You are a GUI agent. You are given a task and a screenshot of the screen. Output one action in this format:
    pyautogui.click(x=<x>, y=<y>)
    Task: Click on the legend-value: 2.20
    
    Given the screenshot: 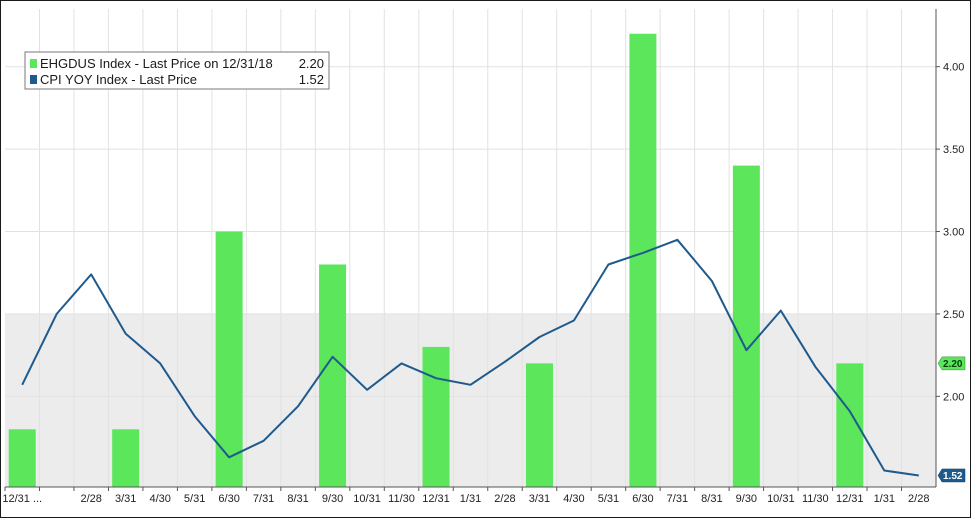 What is the action you would take?
    pyautogui.click(x=311, y=63)
    